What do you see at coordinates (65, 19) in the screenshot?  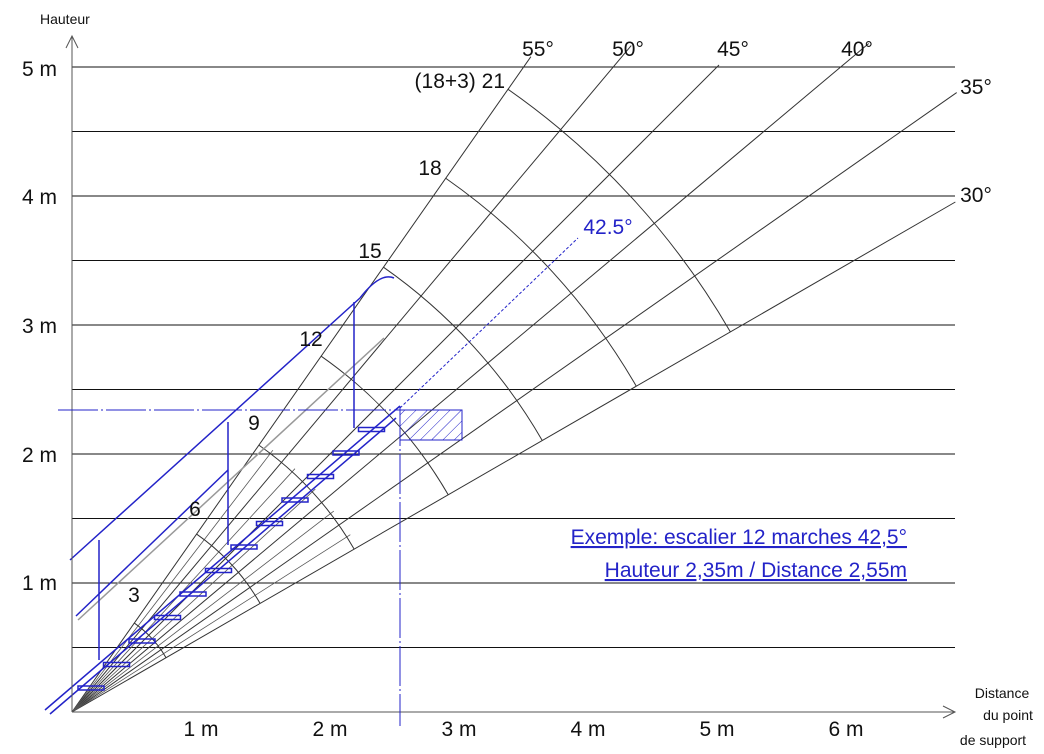 I see `y-title: Hauteur` at bounding box center [65, 19].